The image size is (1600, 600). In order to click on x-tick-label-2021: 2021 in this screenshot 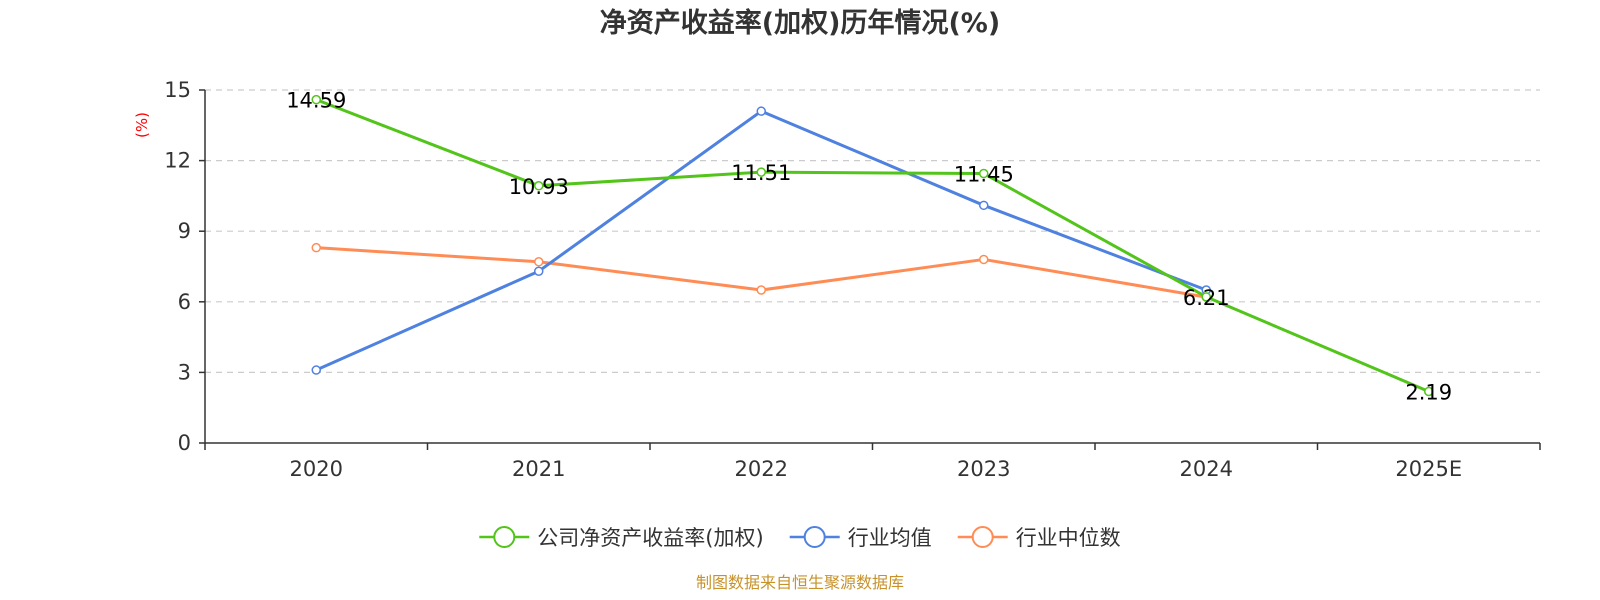, I will do `click(538, 469)`.